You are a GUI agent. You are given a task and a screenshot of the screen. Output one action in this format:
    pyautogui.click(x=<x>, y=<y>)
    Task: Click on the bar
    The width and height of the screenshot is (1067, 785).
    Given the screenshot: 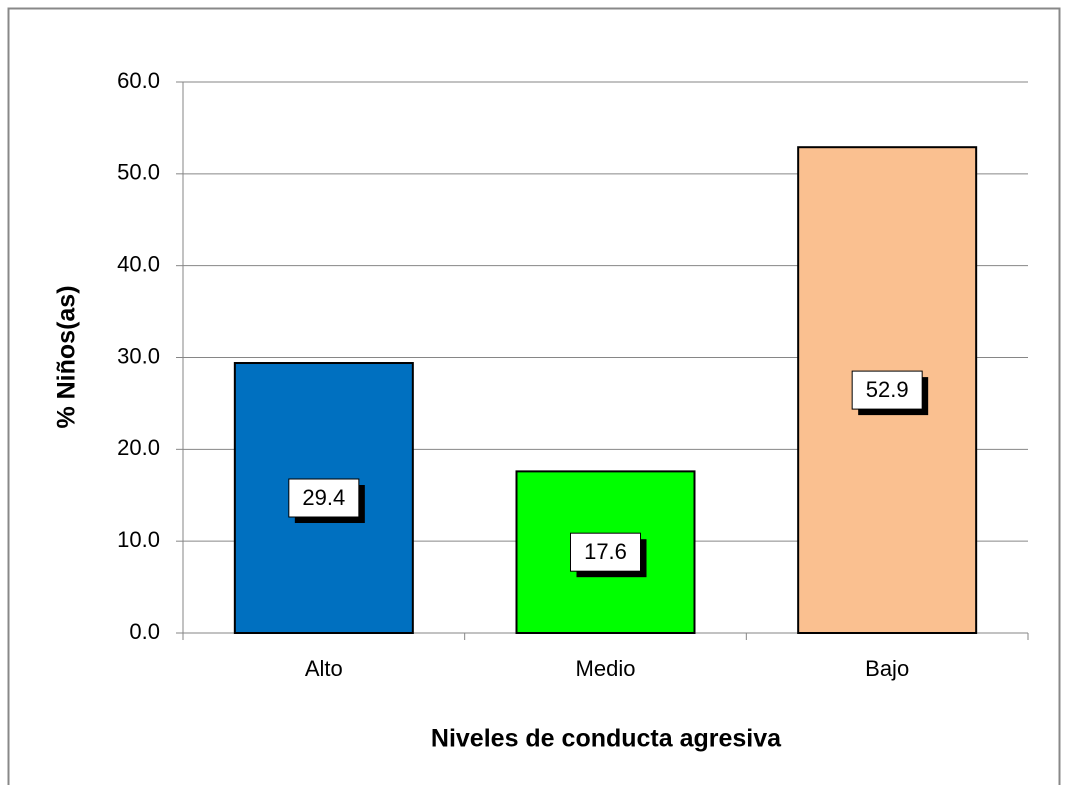 What is the action you would take?
    pyautogui.click(x=887, y=390)
    